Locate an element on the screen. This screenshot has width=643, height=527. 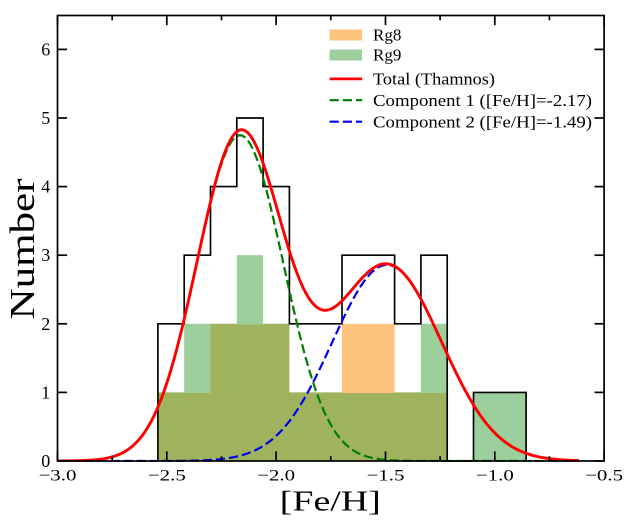
svg-text: 1 is located at coordinates (45, 392).